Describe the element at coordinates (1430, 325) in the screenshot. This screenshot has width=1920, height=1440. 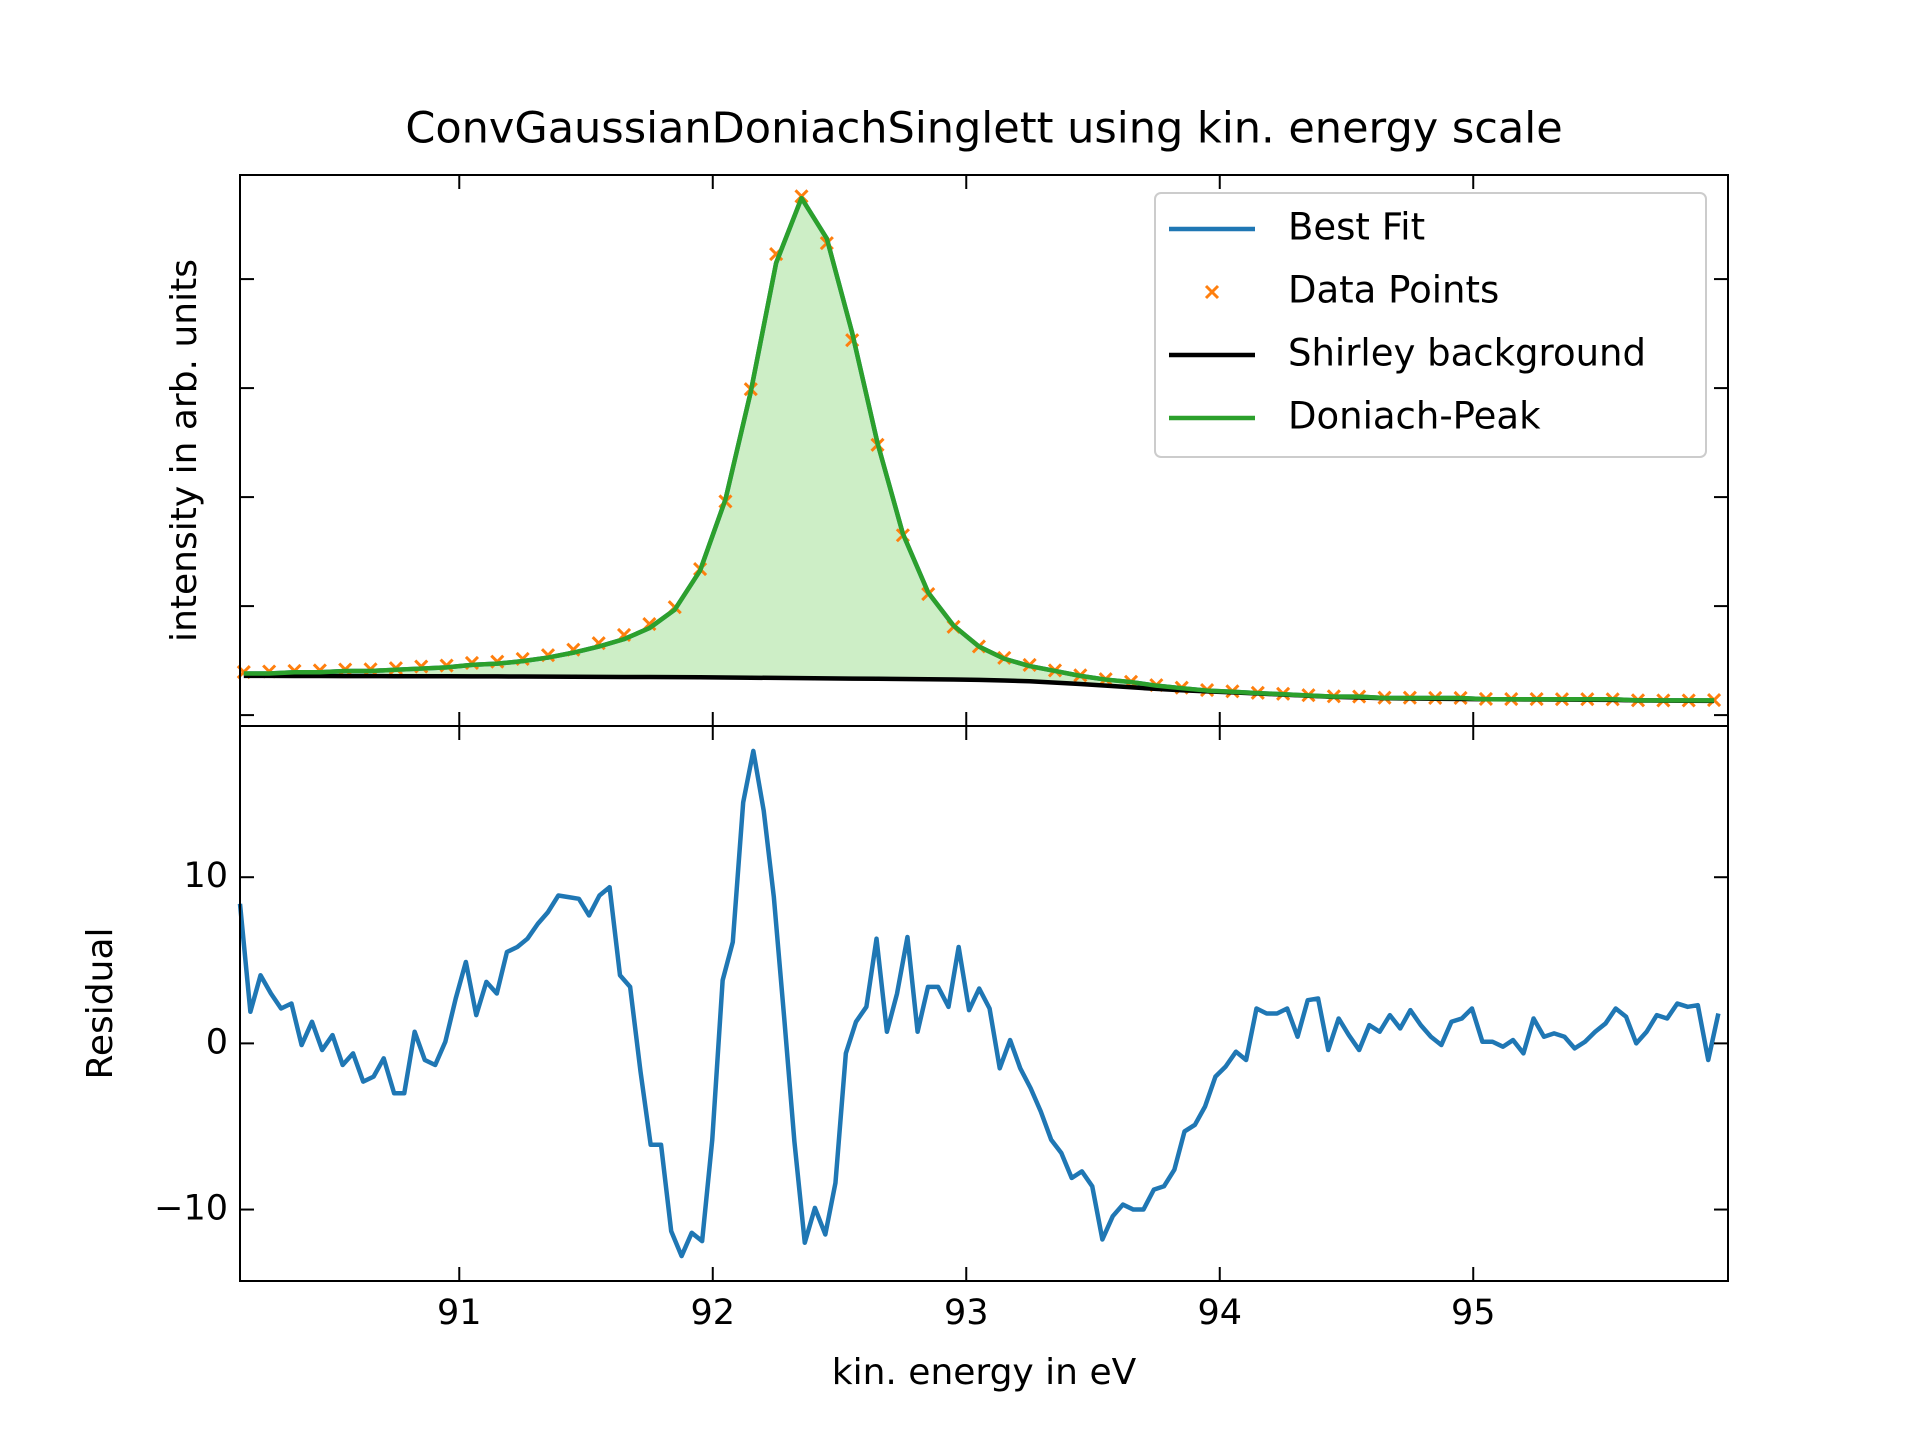
I see `legend-box` at that location.